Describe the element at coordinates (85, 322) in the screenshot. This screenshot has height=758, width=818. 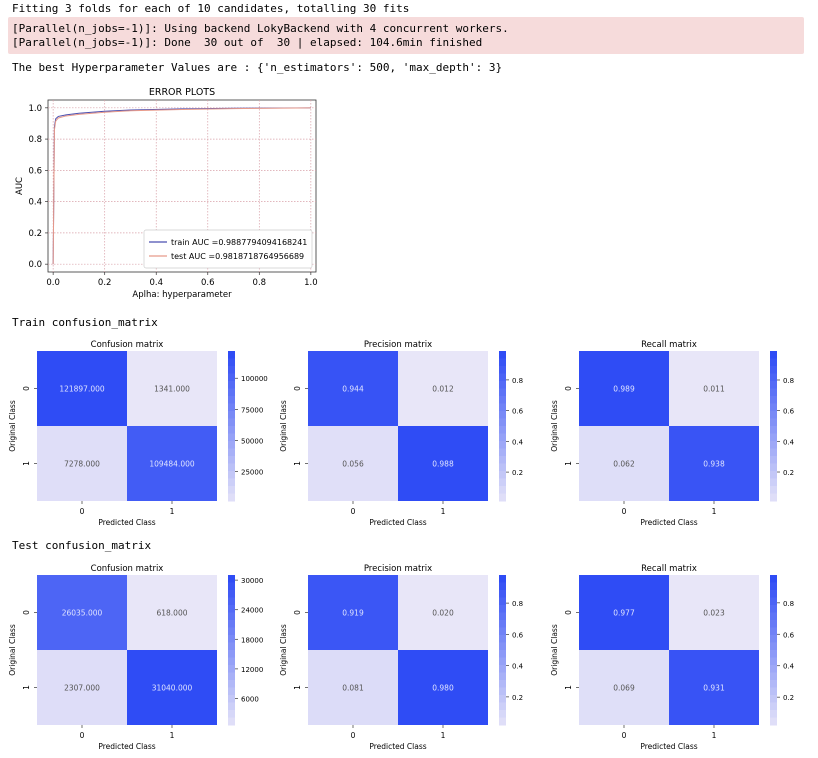
I see `train-confusion-heading: Train confusion_matrix` at that location.